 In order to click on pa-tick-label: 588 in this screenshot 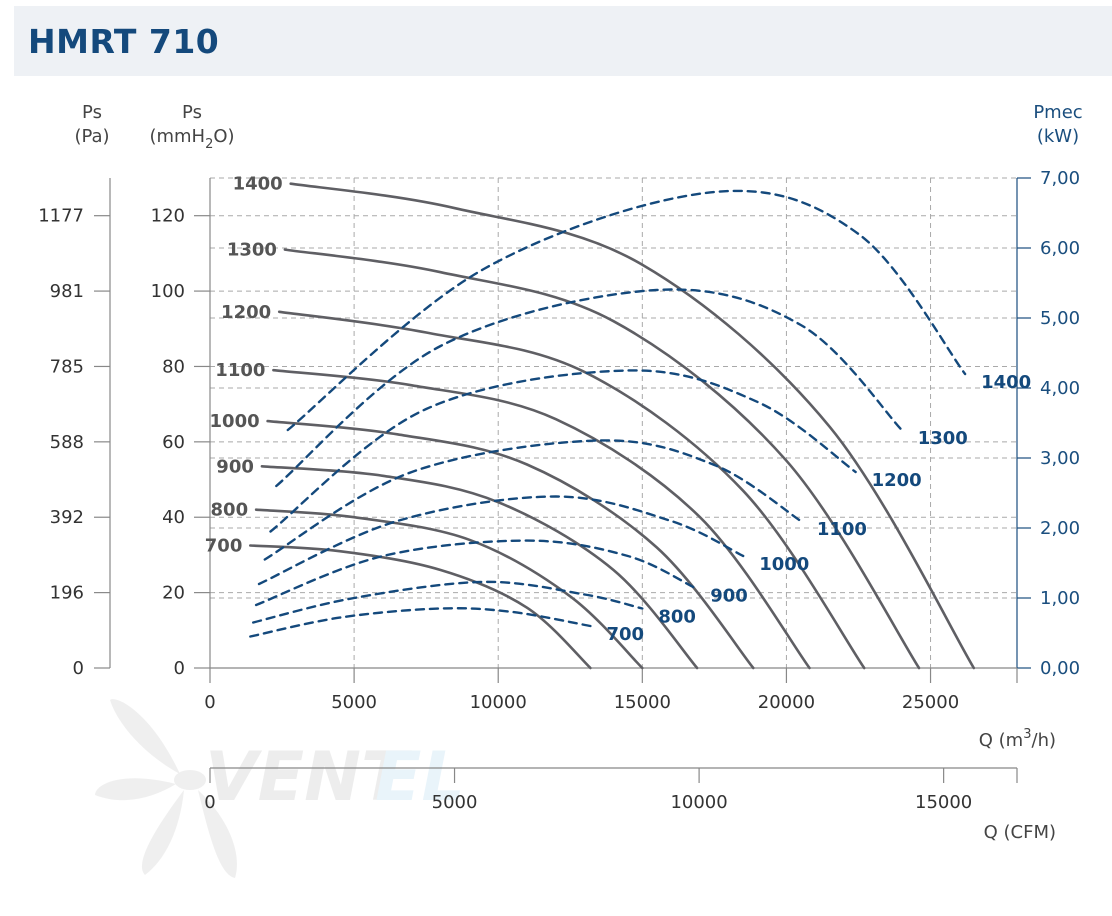, I will do `click(67, 442)`.